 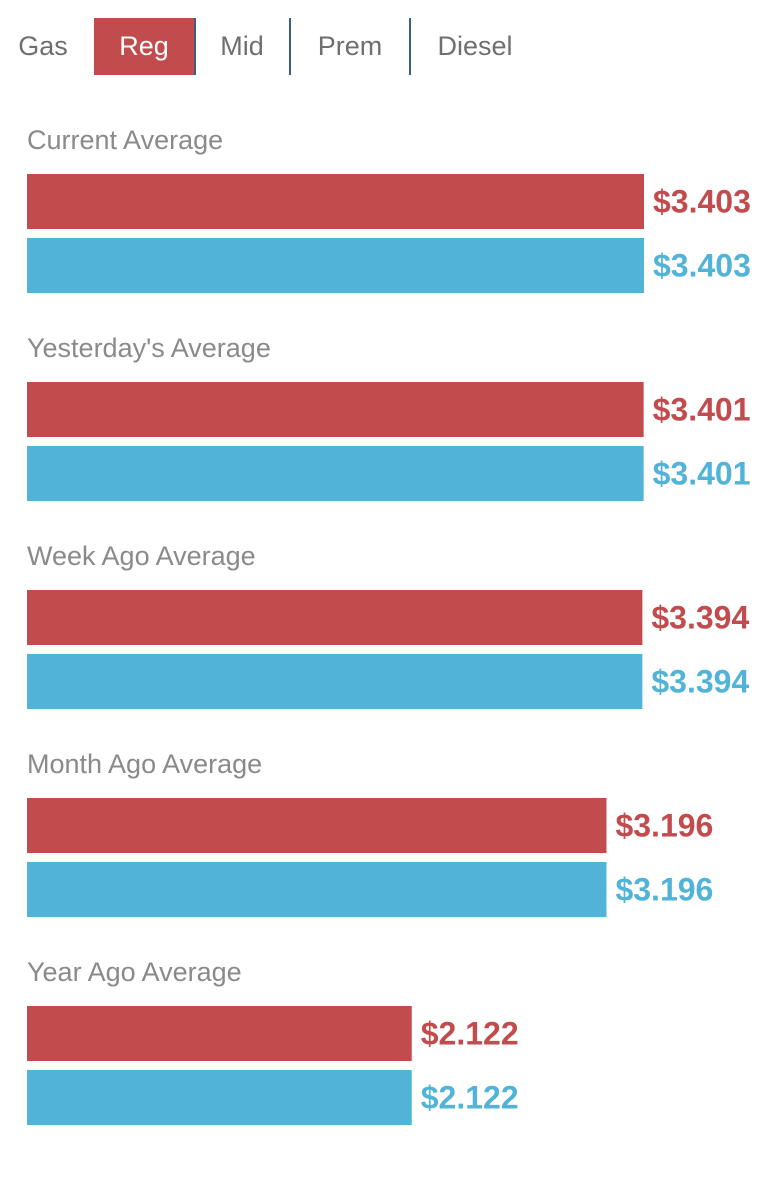 I want to click on tab-mid: Mid, so click(x=242, y=46).